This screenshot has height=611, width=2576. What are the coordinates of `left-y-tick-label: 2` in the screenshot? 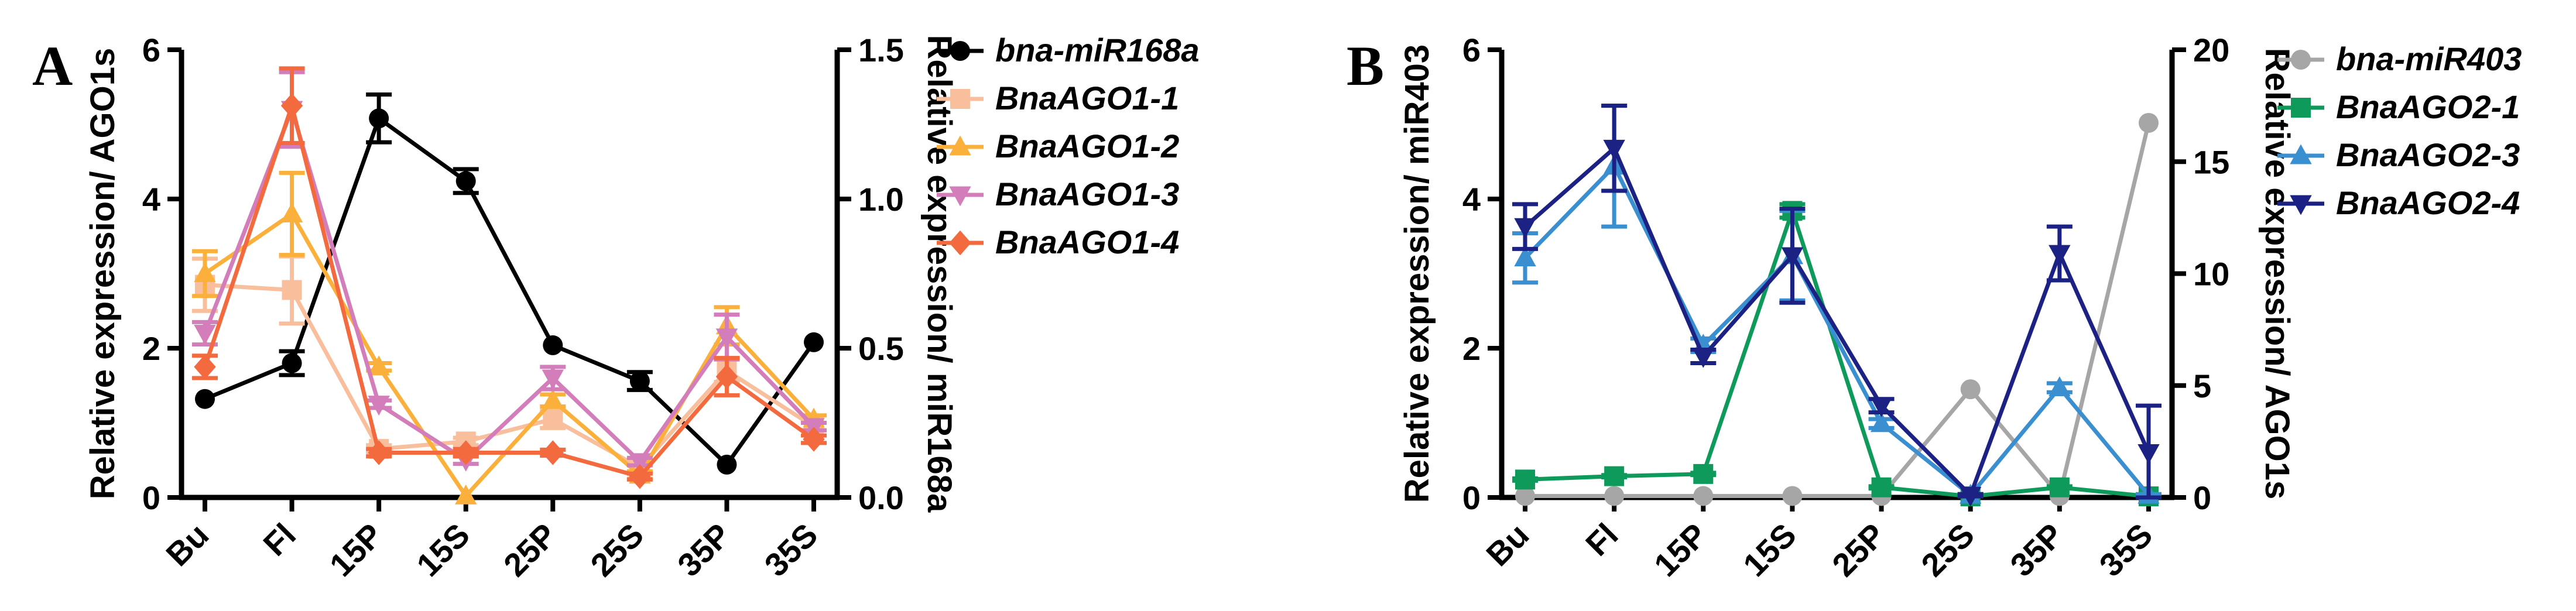 It's located at (151, 349).